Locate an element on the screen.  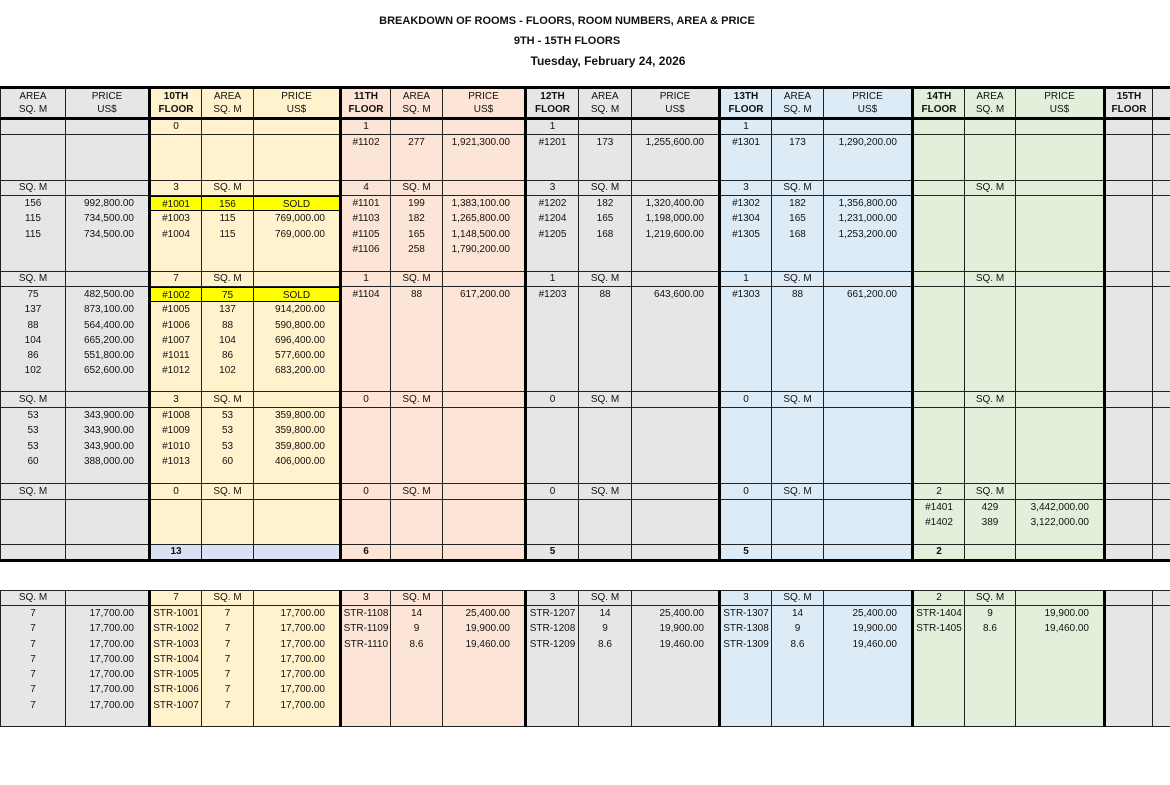
floor-header-line1: 11TH is located at coordinates (366, 96).